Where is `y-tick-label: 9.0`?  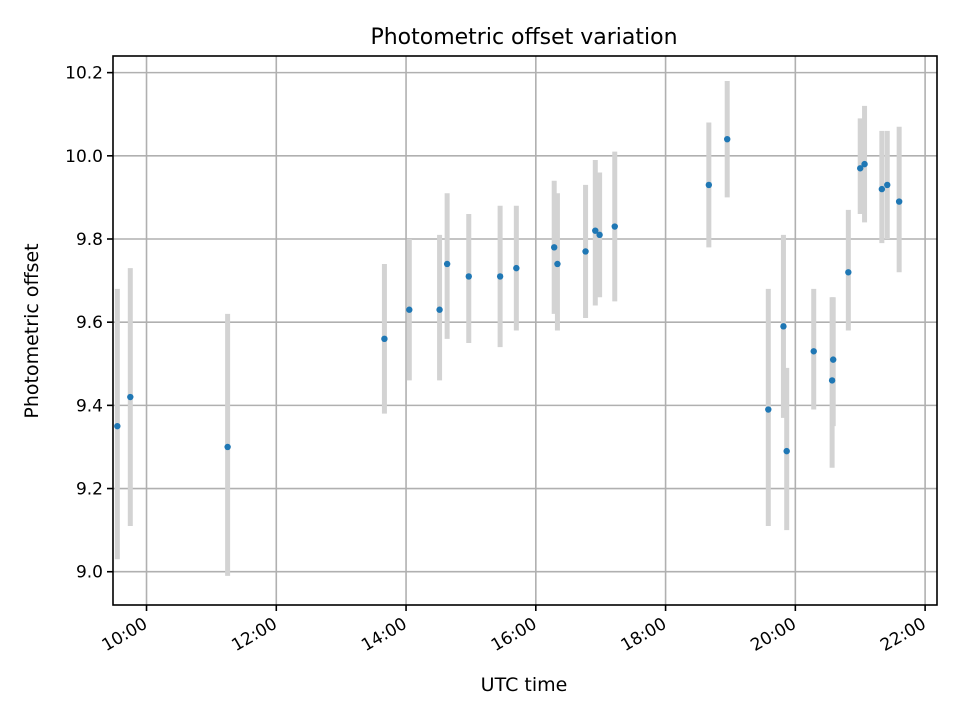
y-tick-label: 9.0 is located at coordinates (89, 573).